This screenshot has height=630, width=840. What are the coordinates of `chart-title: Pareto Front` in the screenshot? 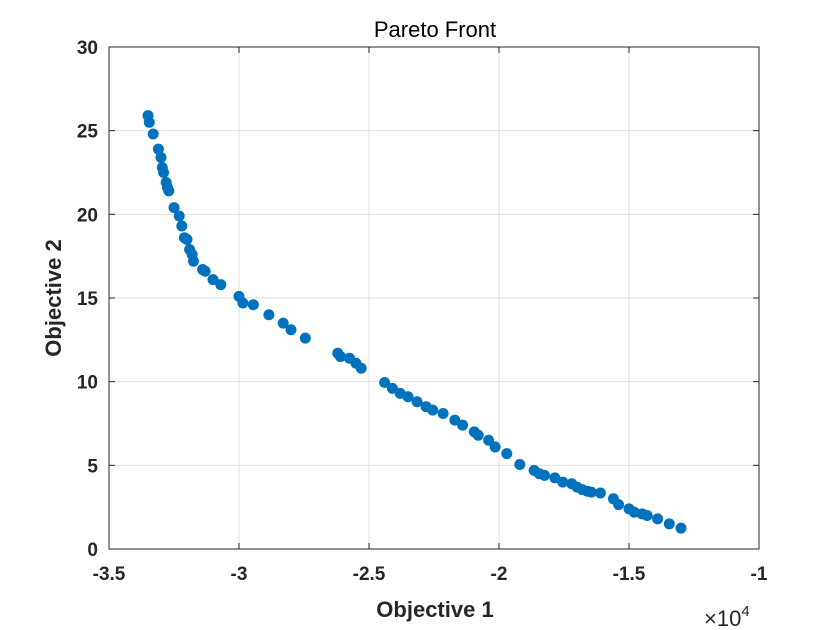 It's located at (435, 29).